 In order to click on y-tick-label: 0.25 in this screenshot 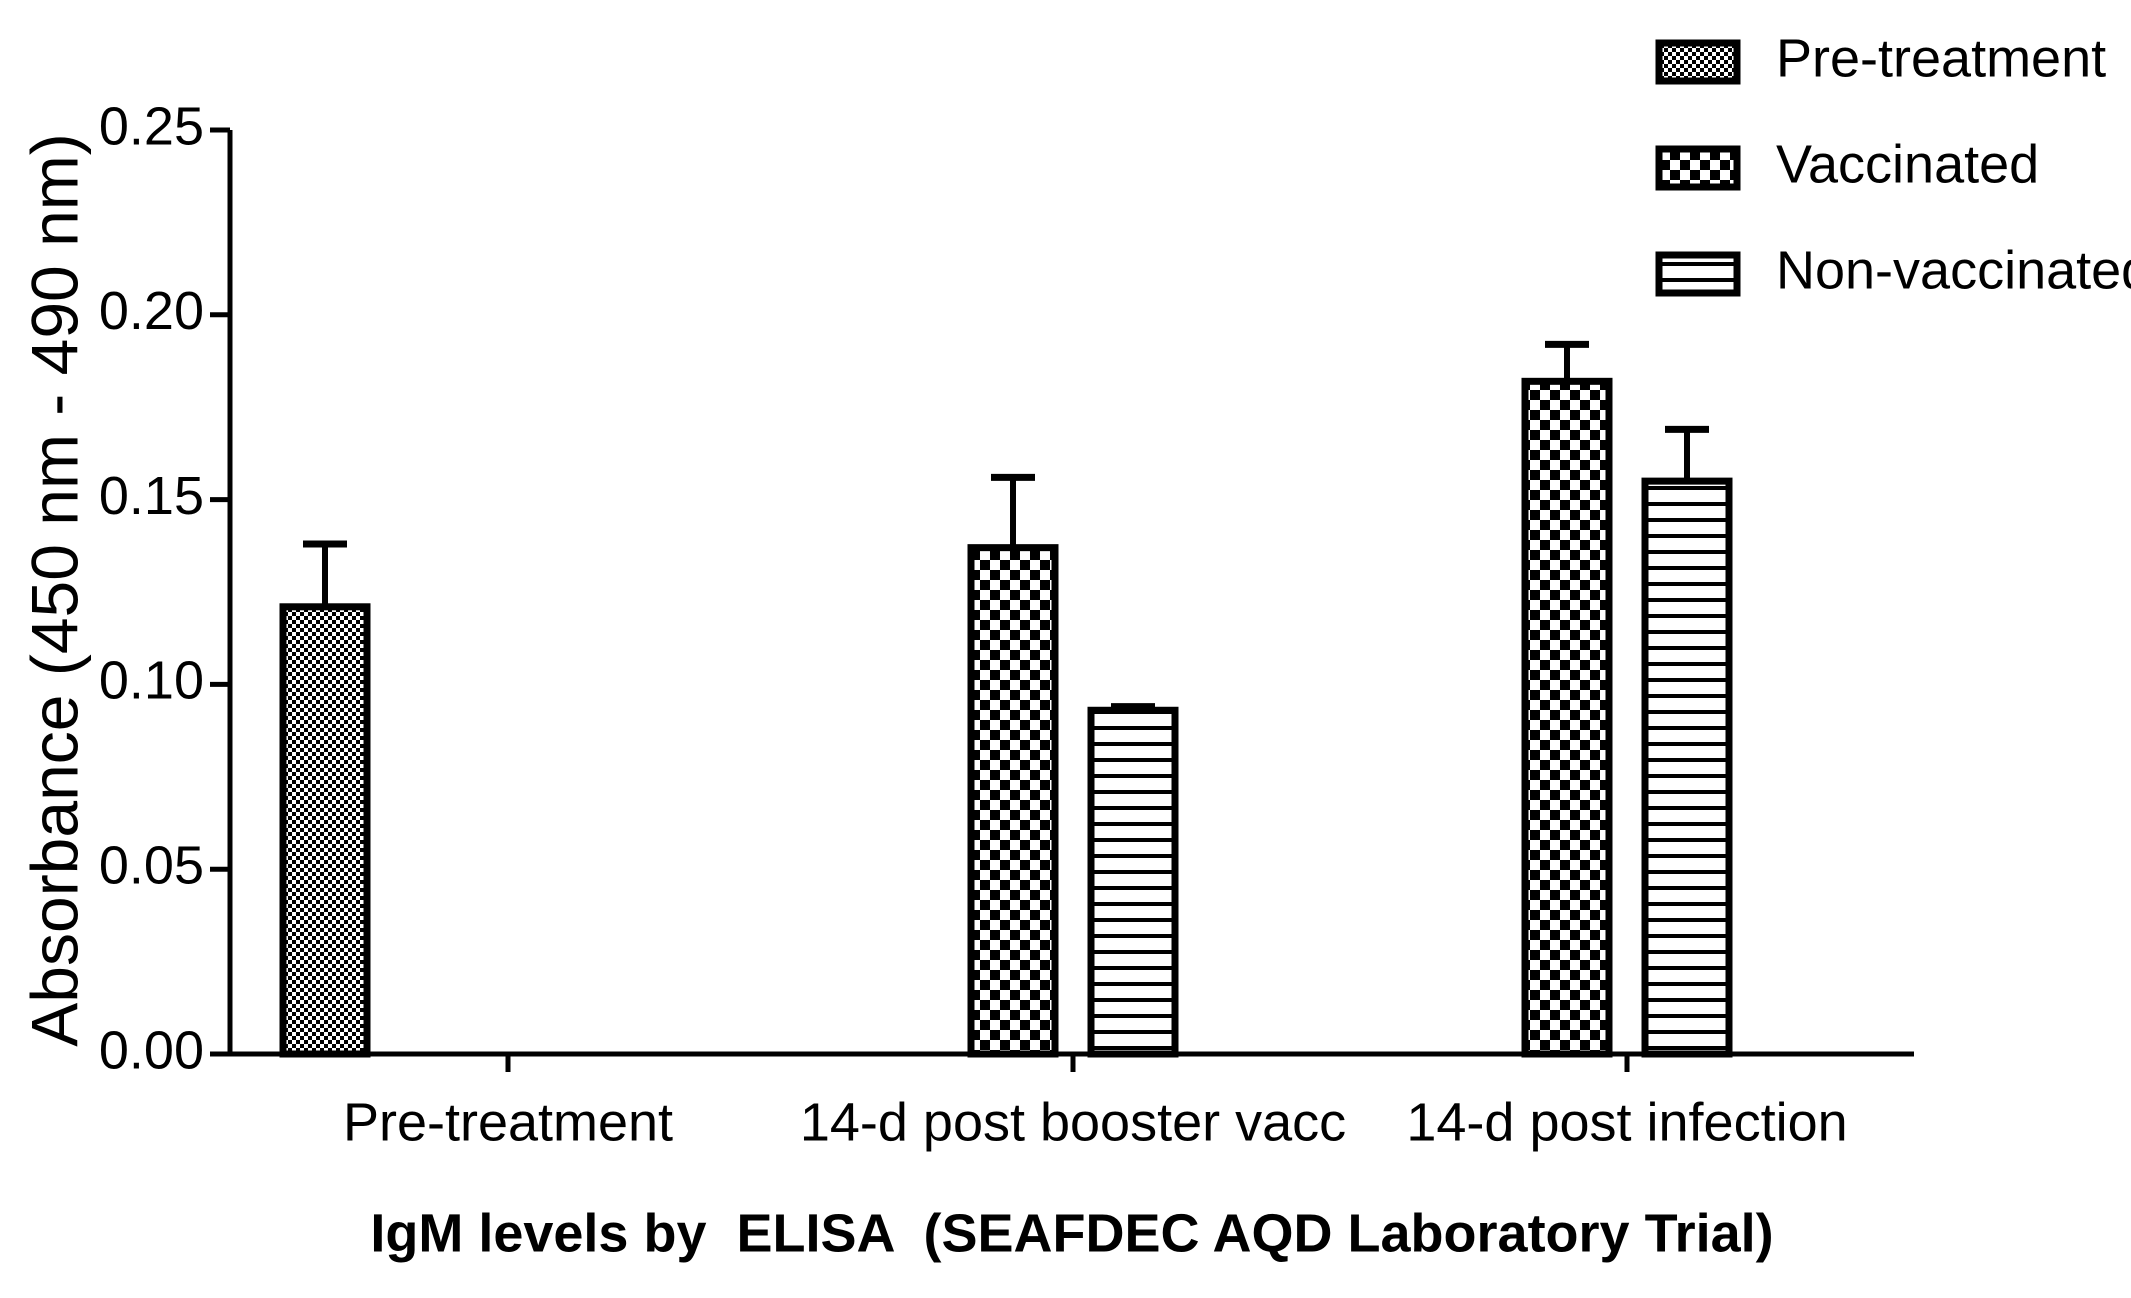, I will do `click(151, 126)`.